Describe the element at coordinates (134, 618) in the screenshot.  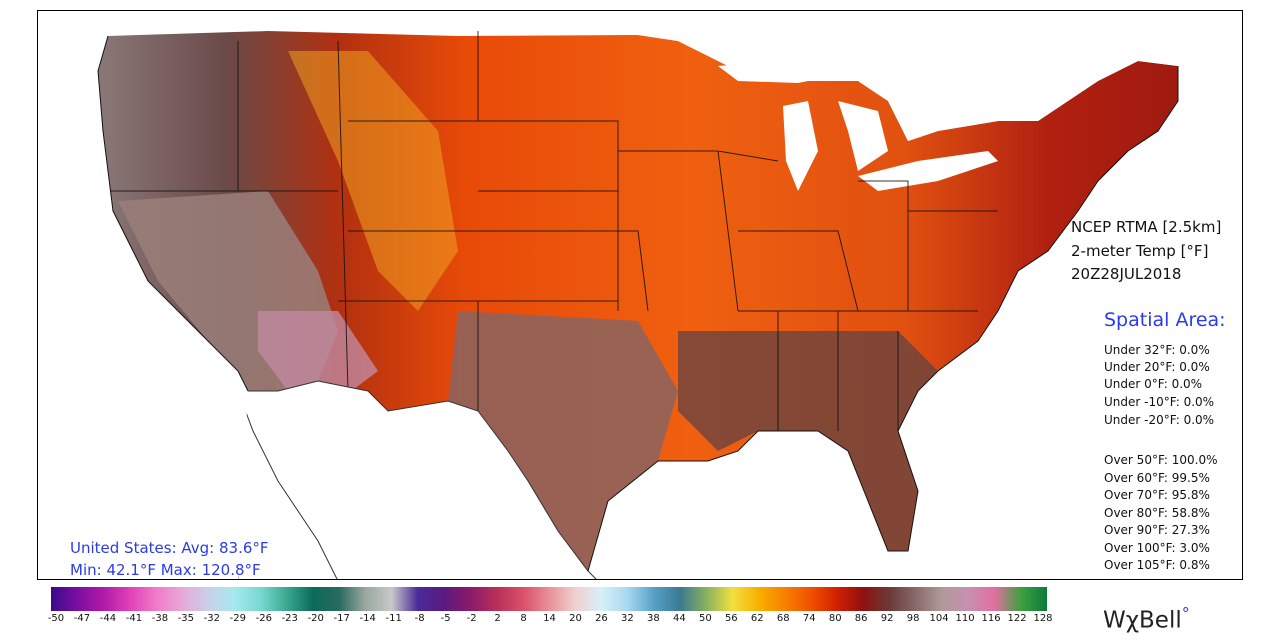
I see `colorbar-tick-label: -41` at that location.